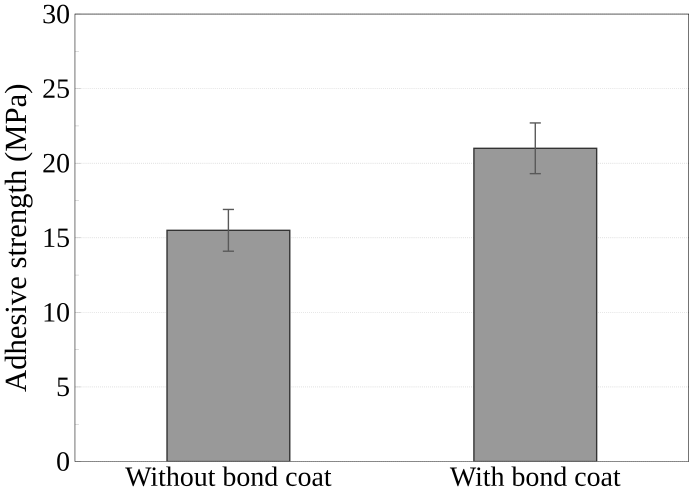 The image size is (689, 491). I want to click on y-tick-label: 30, so click(56, 14).